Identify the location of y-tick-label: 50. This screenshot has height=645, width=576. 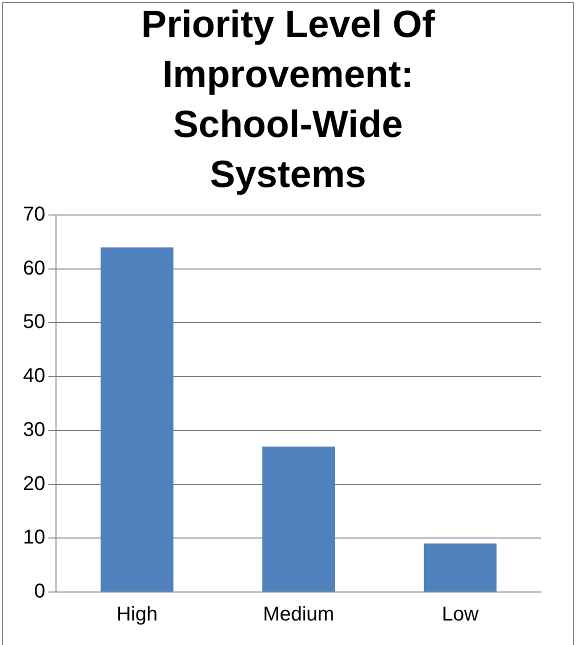
(34, 322).